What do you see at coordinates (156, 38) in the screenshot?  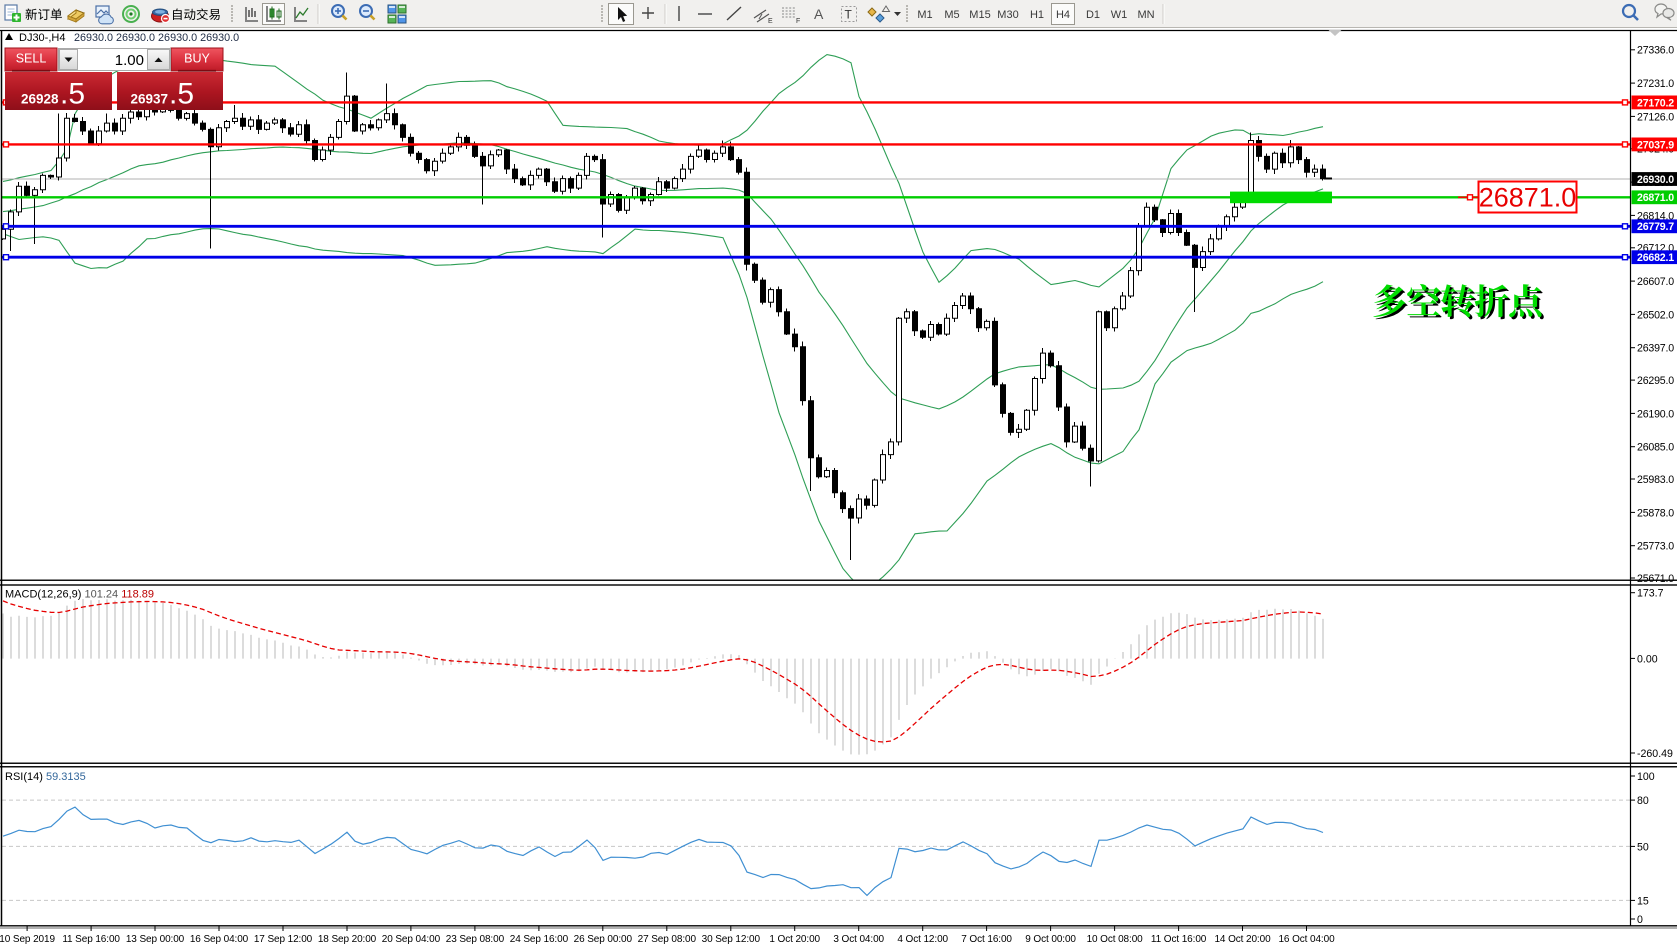 I see `svg-text:26930.0 26930.0 26930.0 26930.: 26930.0 26930.0 26930.0 26930.0` at bounding box center [156, 38].